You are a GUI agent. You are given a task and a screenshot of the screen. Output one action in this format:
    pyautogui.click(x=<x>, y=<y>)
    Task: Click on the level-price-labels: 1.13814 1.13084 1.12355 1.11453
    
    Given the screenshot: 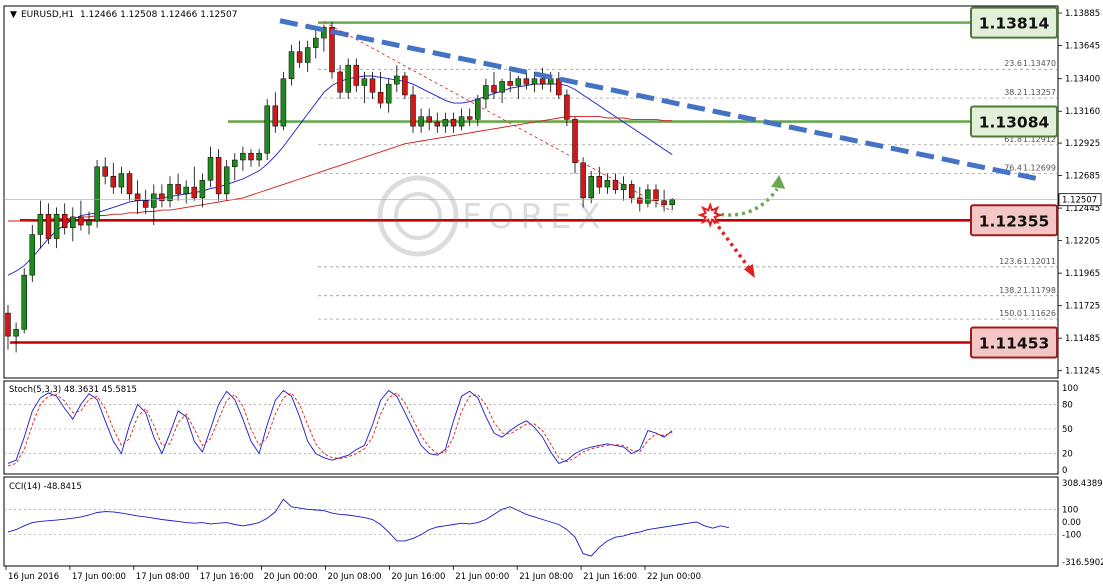 What is the action you would take?
    pyautogui.click(x=1014, y=182)
    